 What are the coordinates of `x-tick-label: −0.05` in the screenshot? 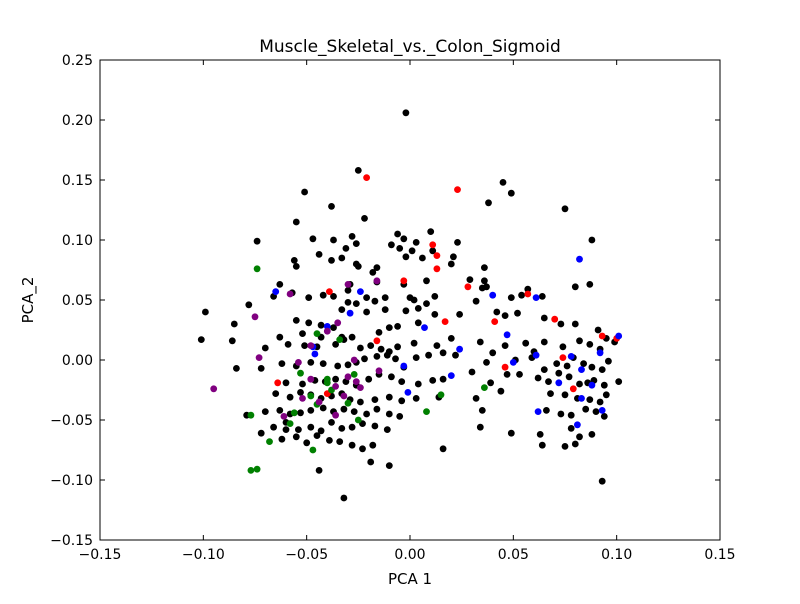 It's located at (306, 555).